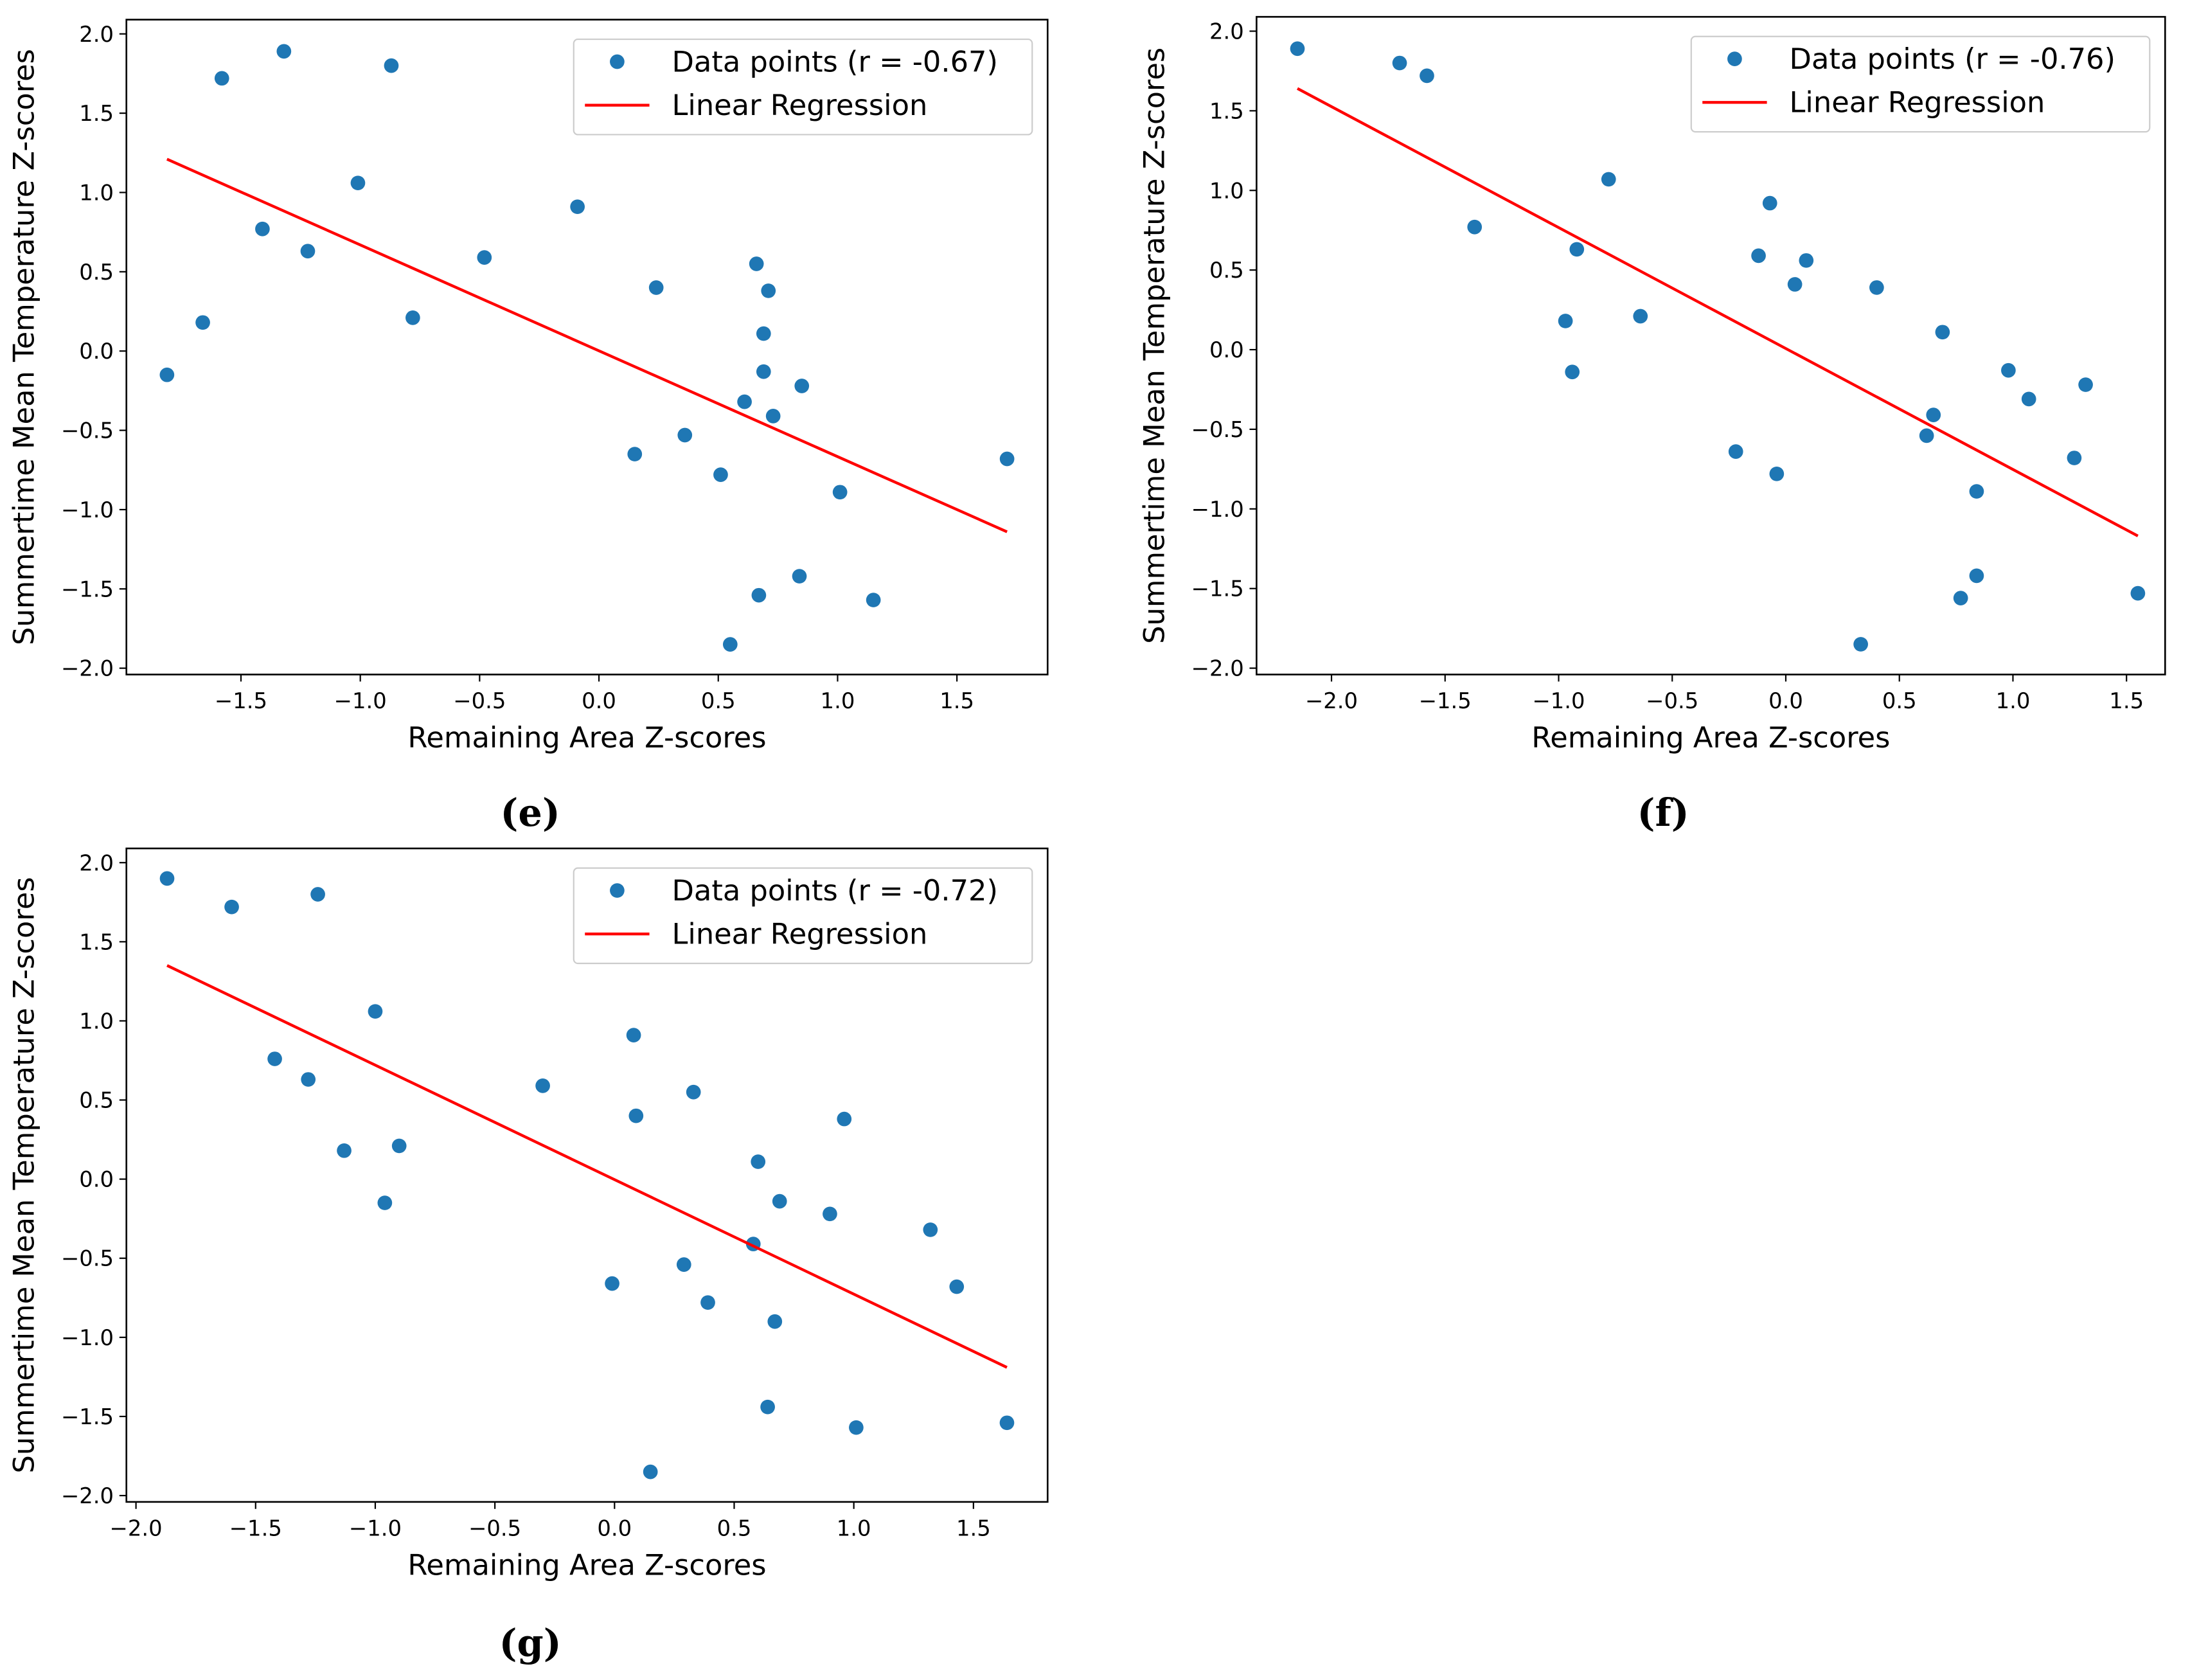 The image size is (2199, 1680). What do you see at coordinates (2013, 700) in the screenshot?
I see `x-tick-label: 1.0` at bounding box center [2013, 700].